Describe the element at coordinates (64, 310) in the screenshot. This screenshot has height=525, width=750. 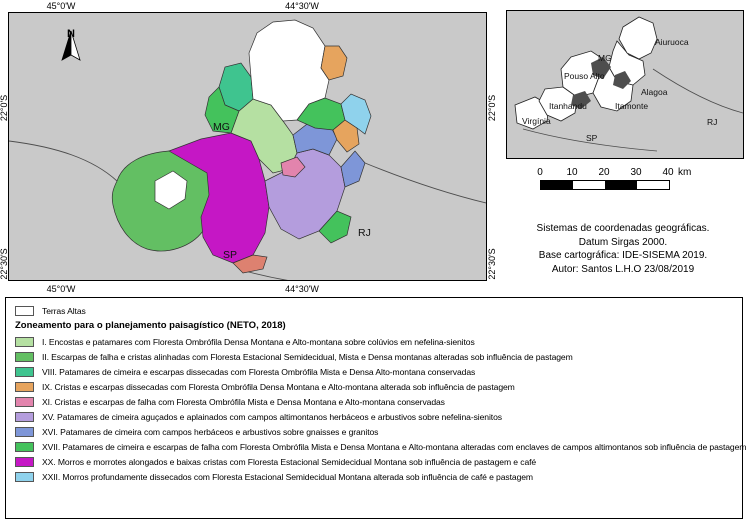
I see `legend-label-terras-altas: Terras Altas` at that location.